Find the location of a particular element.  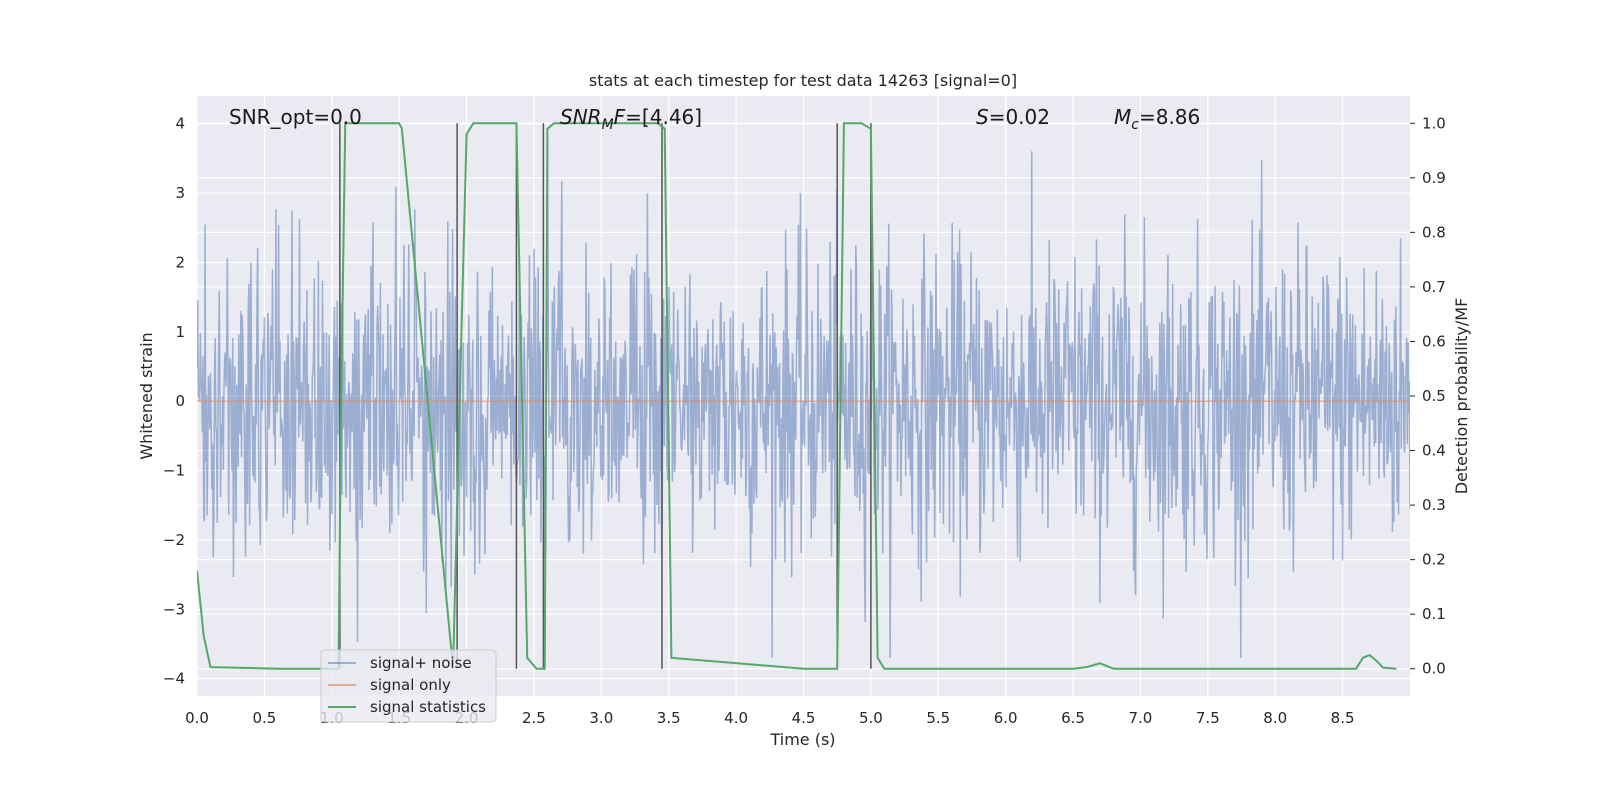

y-right-tick-label-9: 0.1 is located at coordinates (1434, 614).